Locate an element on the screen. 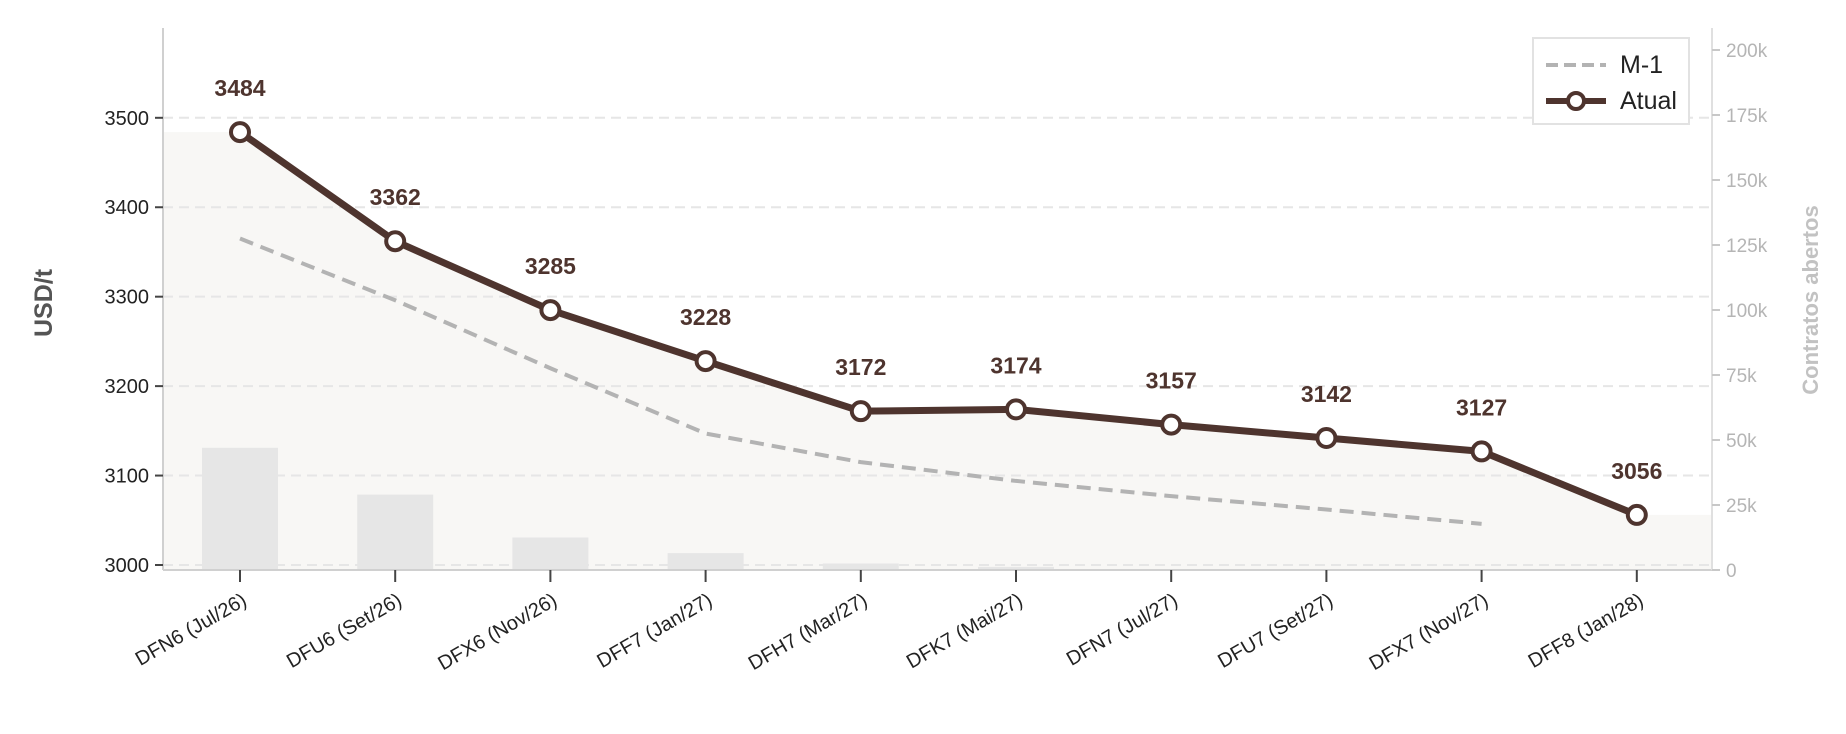 The width and height of the screenshot is (1846, 734). legend: M-1 Atual is located at coordinates (1611, 81).